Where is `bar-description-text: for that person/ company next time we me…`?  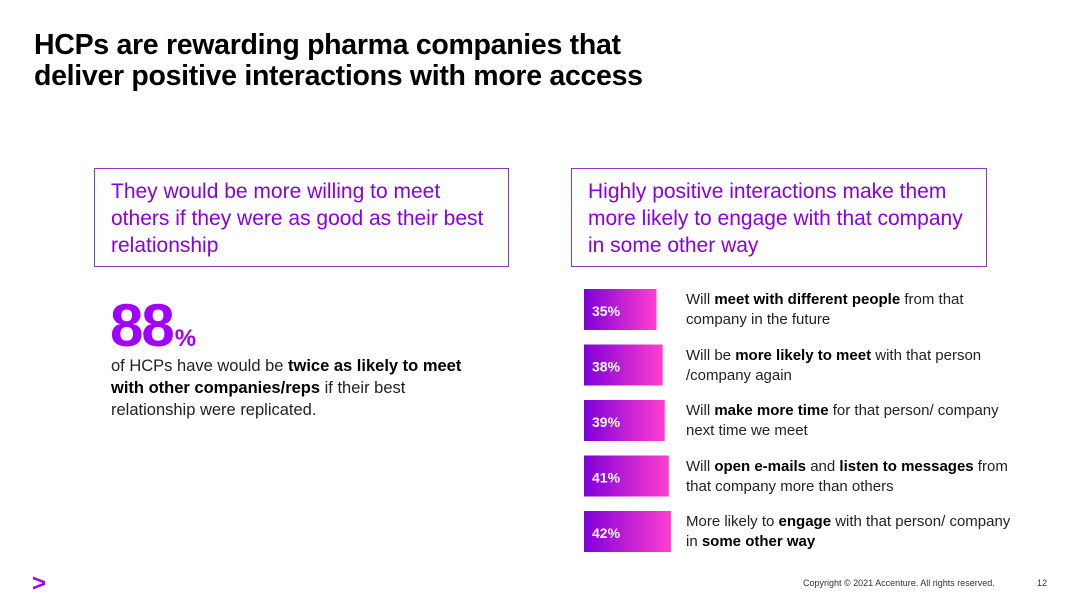 bar-description-text: for that person/ company next time we me… is located at coordinates (842, 420).